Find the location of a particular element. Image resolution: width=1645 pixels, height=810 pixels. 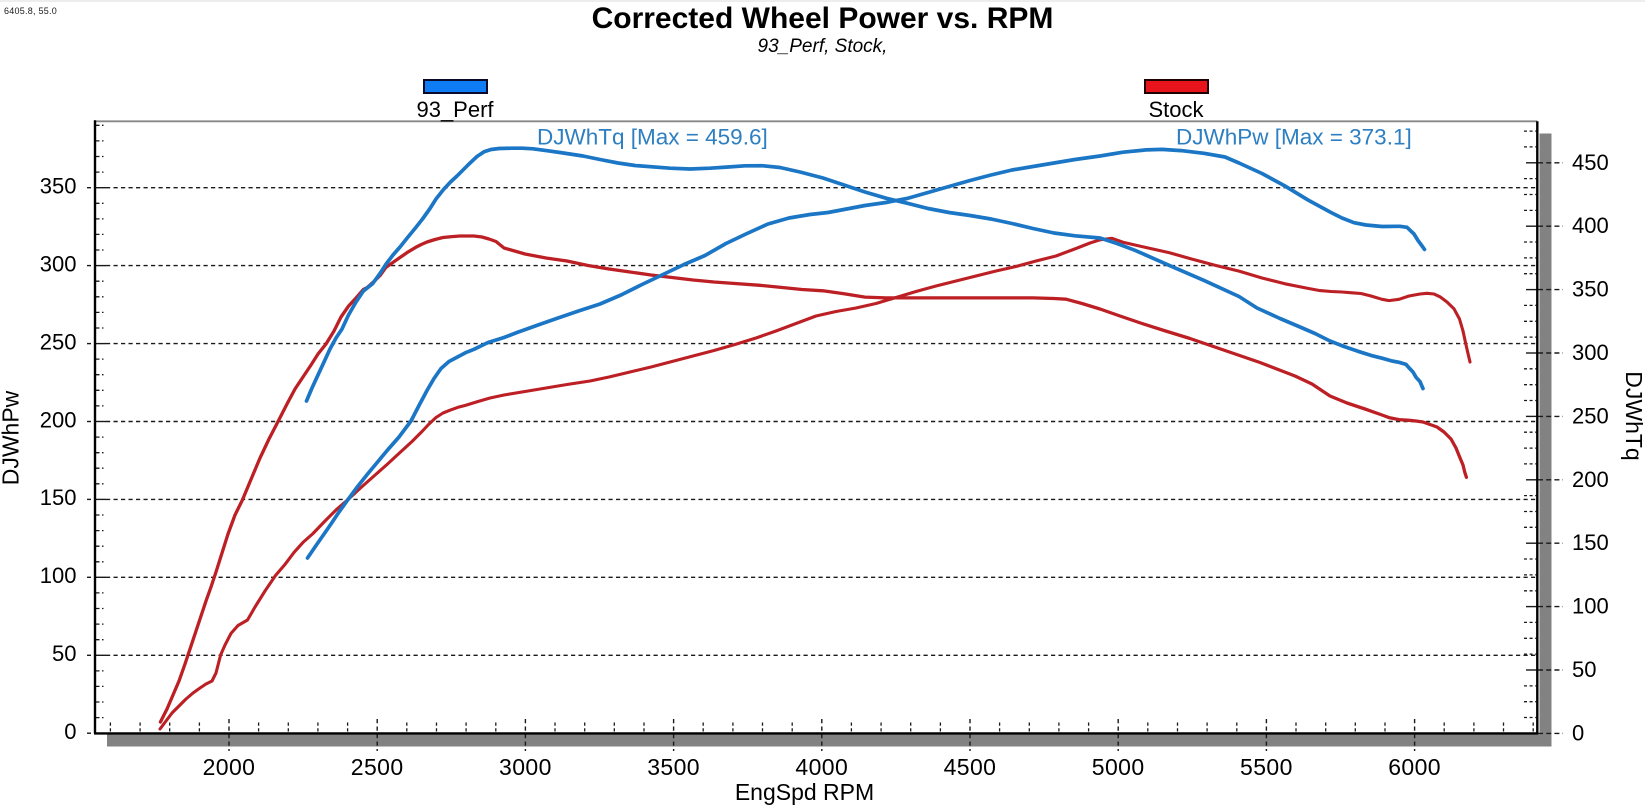

svg-text: 400 is located at coordinates (1590, 225).